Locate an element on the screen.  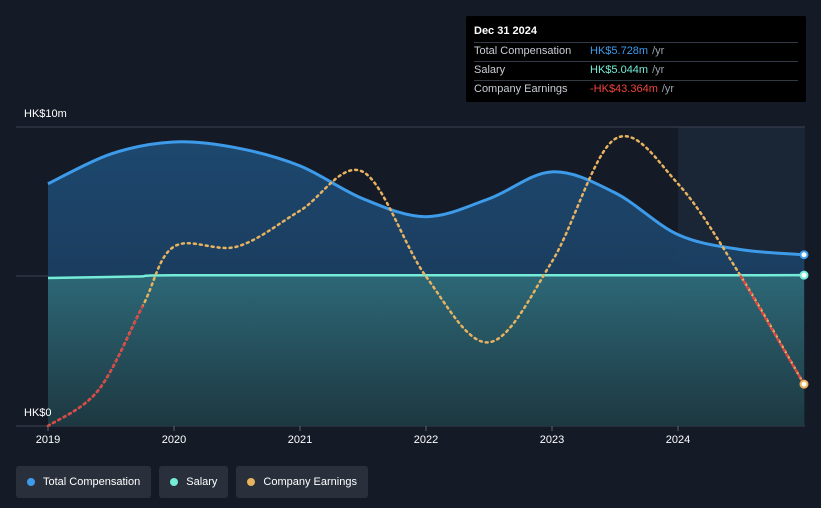
company-earnings-negative-start is located at coordinates (95, 366).